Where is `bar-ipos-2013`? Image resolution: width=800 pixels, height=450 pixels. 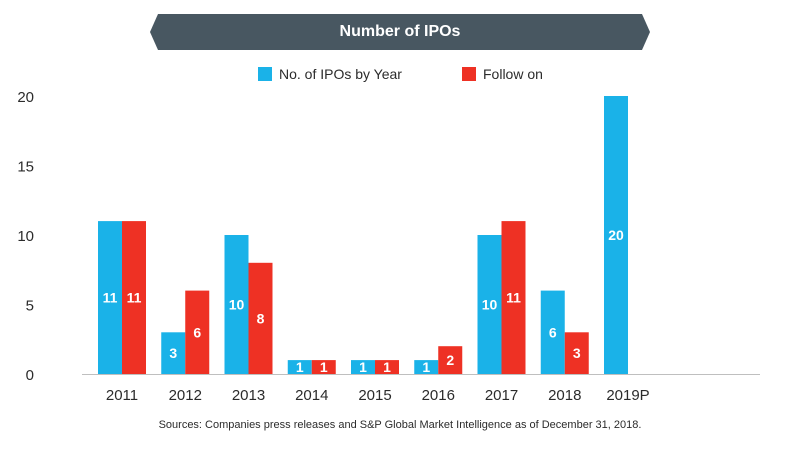
bar-ipos-2013 is located at coordinates (236, 304).